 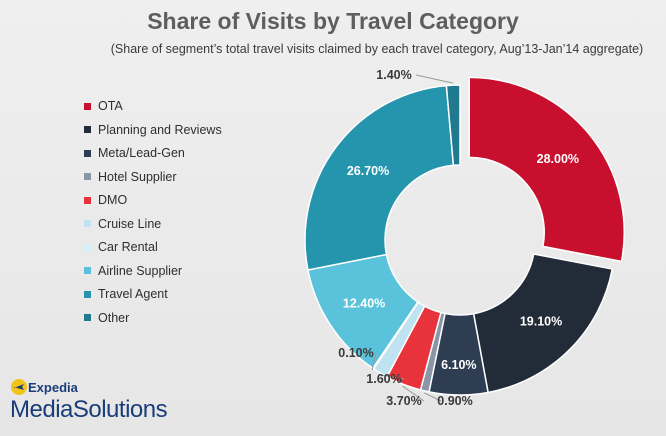 I want to click on legend-label: Other, so click(x=114, y=317).